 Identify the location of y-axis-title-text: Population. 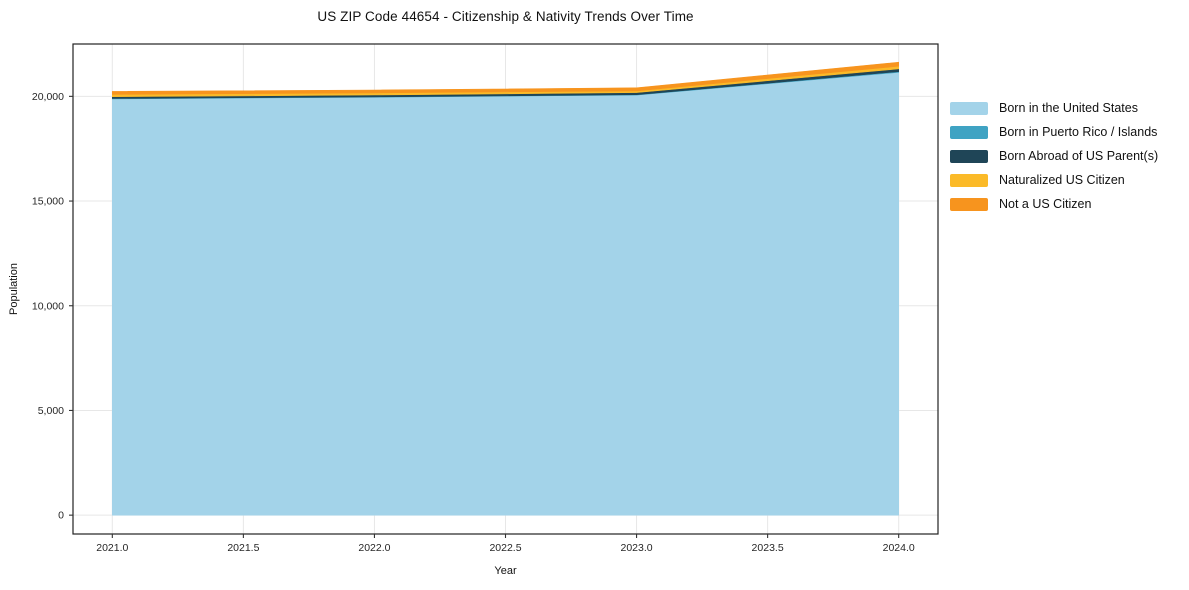
(14, 289).